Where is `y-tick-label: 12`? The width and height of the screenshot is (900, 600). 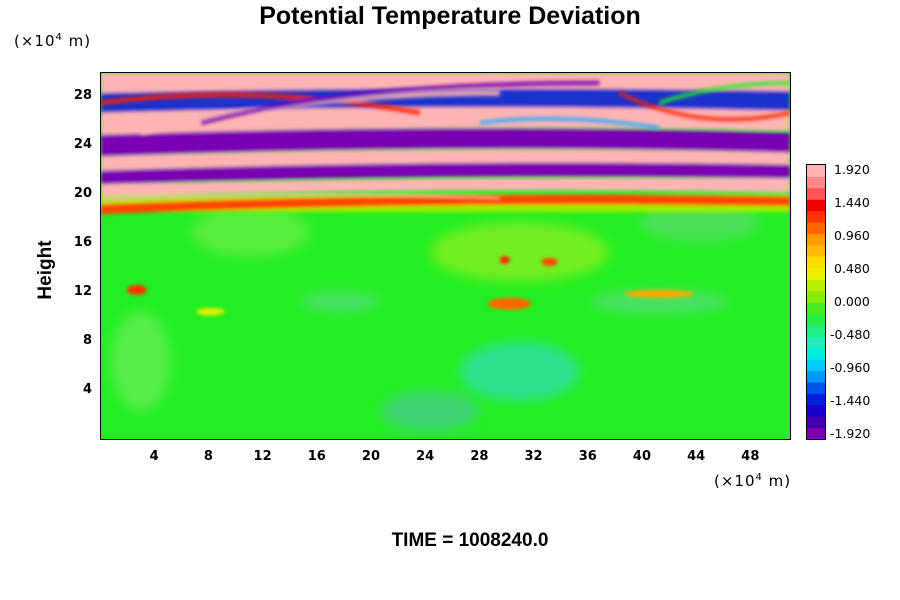 y-tick-label: 12 is located at coordinates (82, 291).